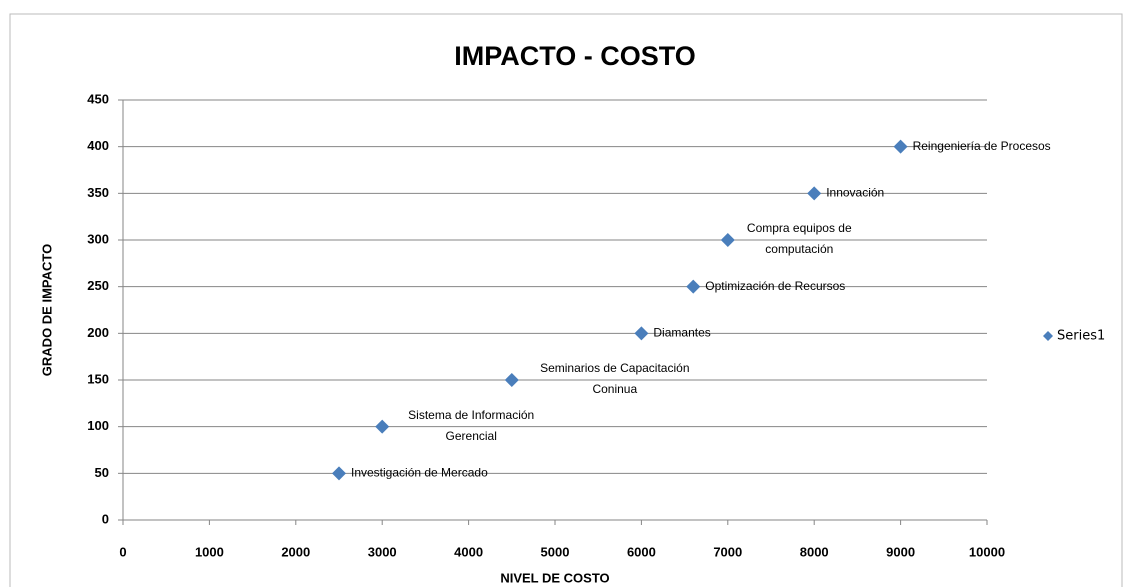  Describe the element at coordinates (471, 436) in the screenshot. I see `point-label: Gerencial` at that location.